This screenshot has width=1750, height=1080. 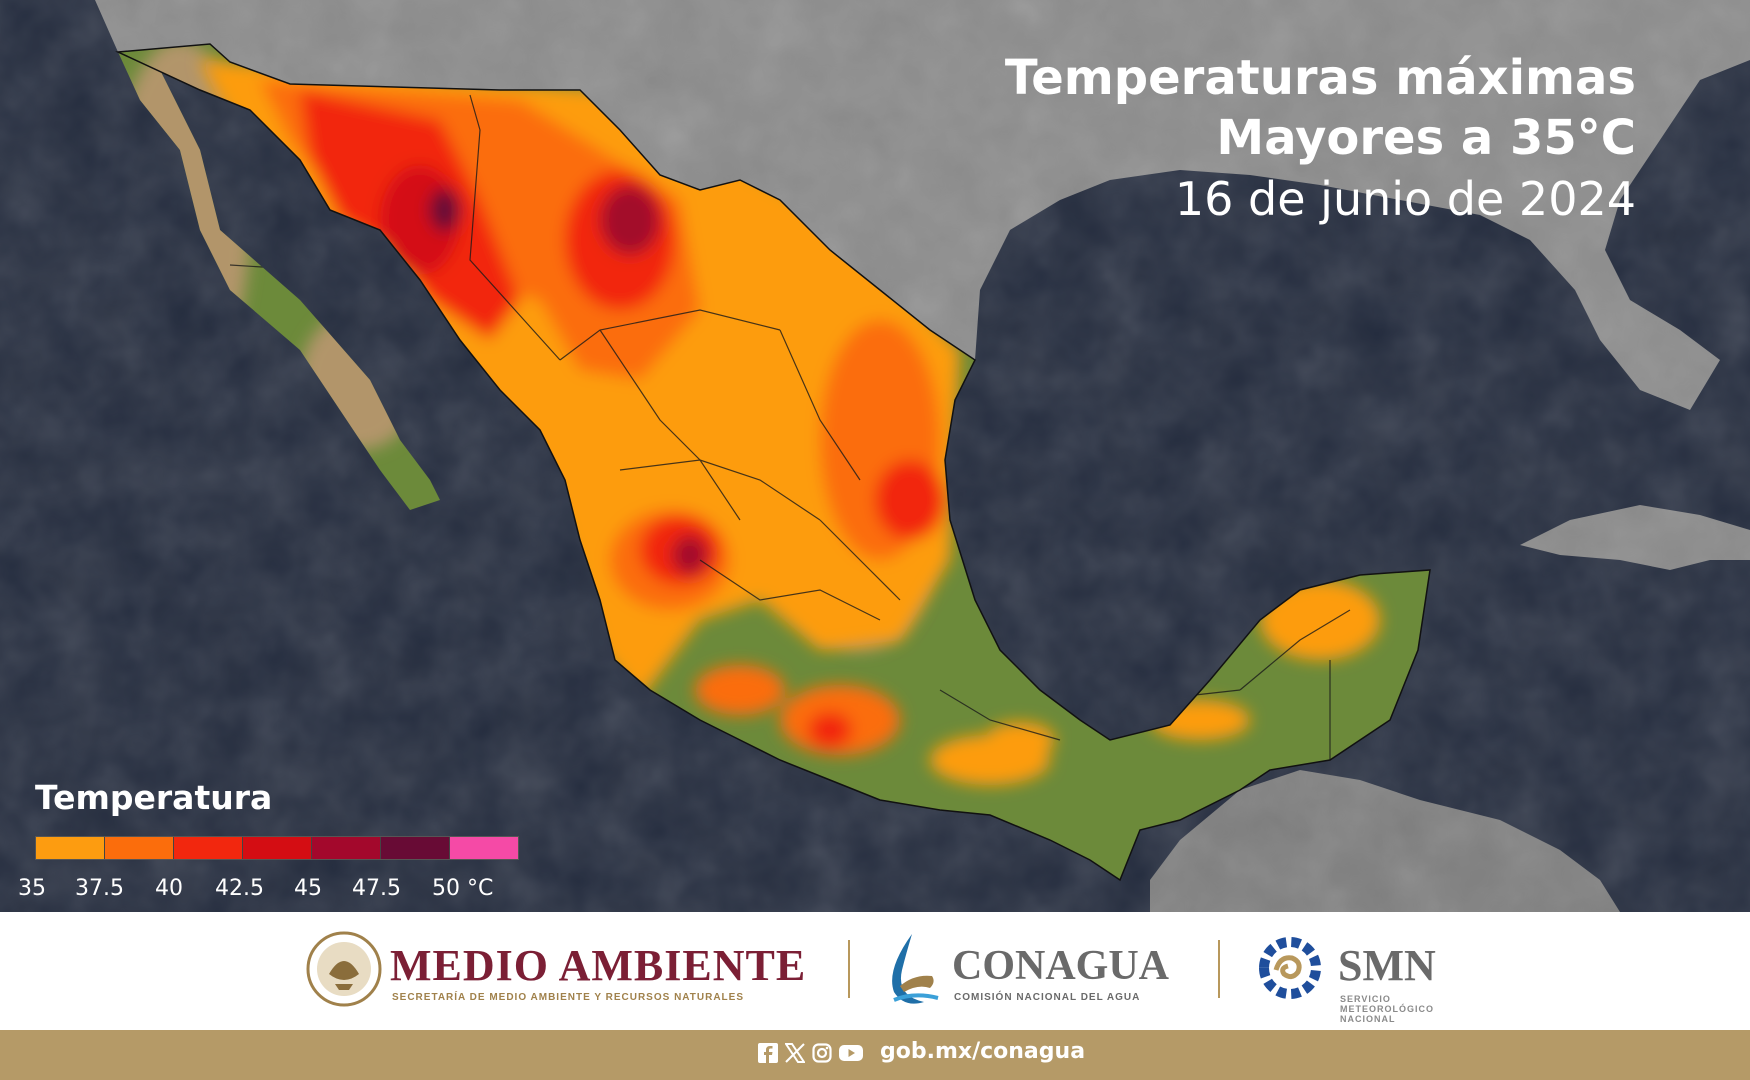 I want to click on conagua-name: CONAGUA, so click(x=1060, y=966).